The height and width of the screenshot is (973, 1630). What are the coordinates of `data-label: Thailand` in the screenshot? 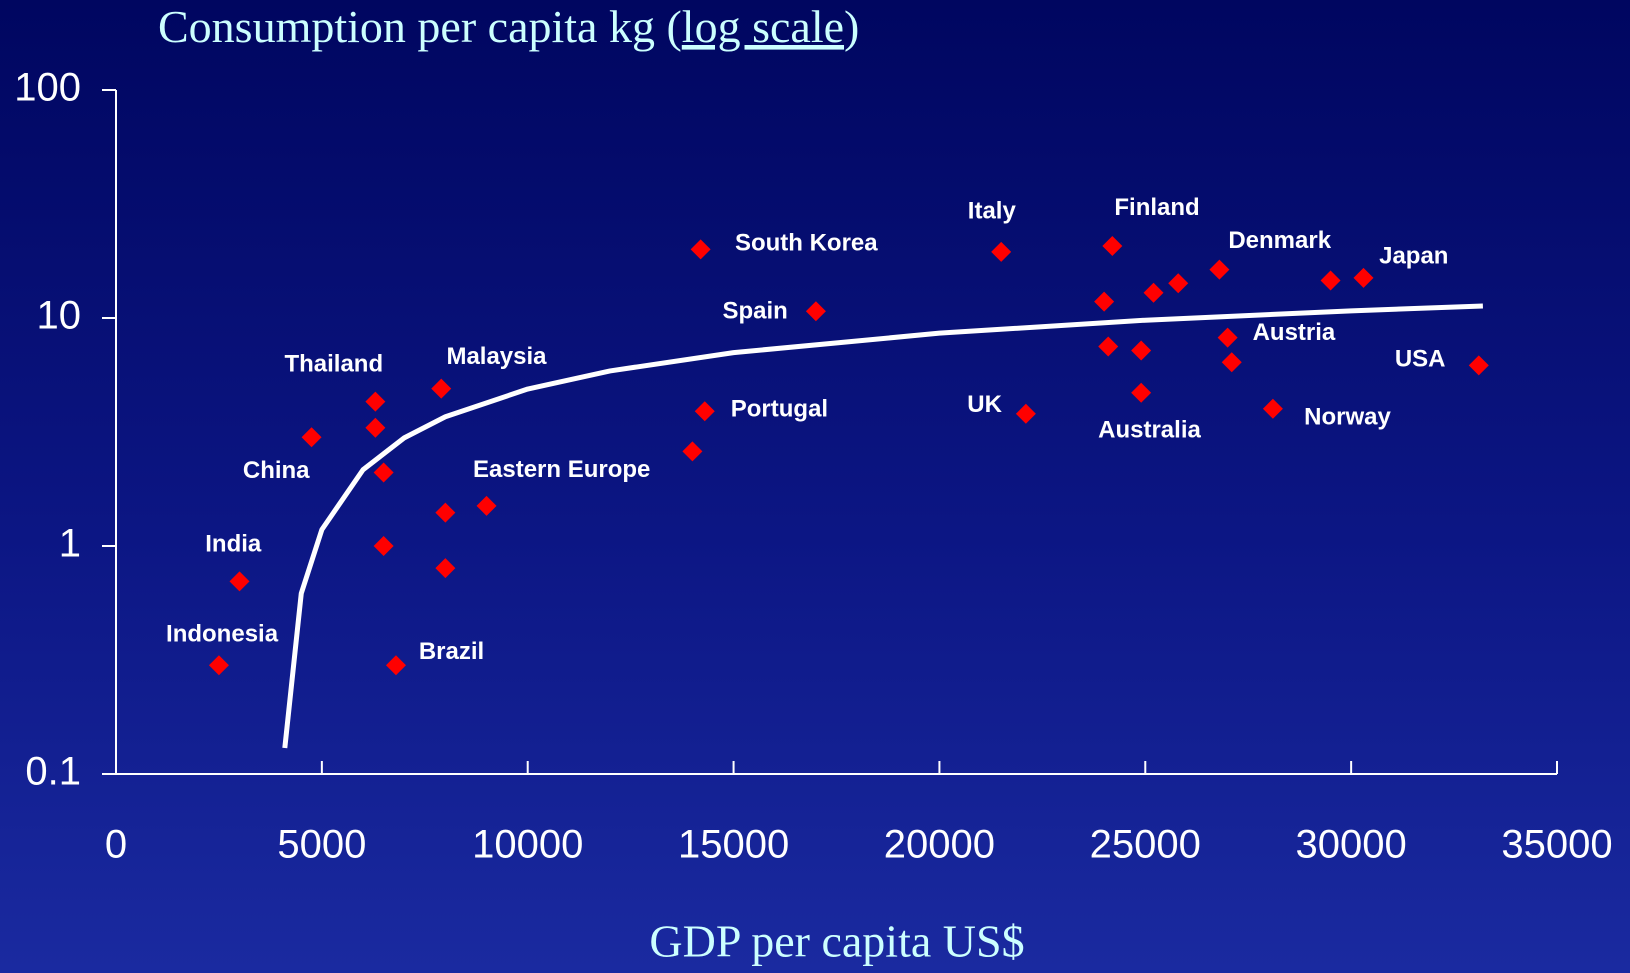 It's located at (333, 364).